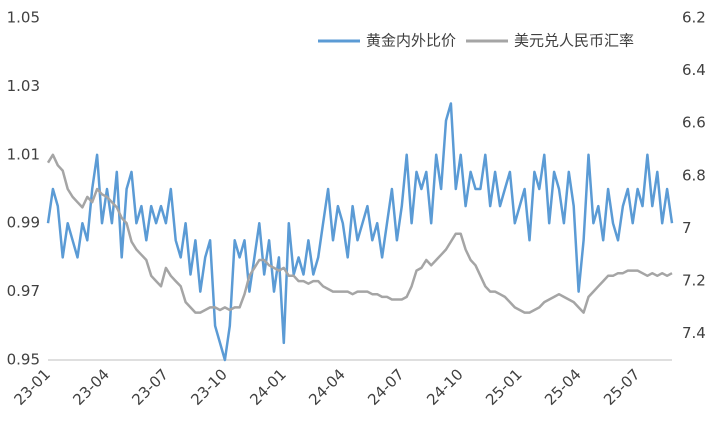 The height and width of the screenshot is (433, 716). What do you see at coordinates (504, 387) in the screenshot?
I see `x-tick-label: 25-01` at bounding box center [504, 387].